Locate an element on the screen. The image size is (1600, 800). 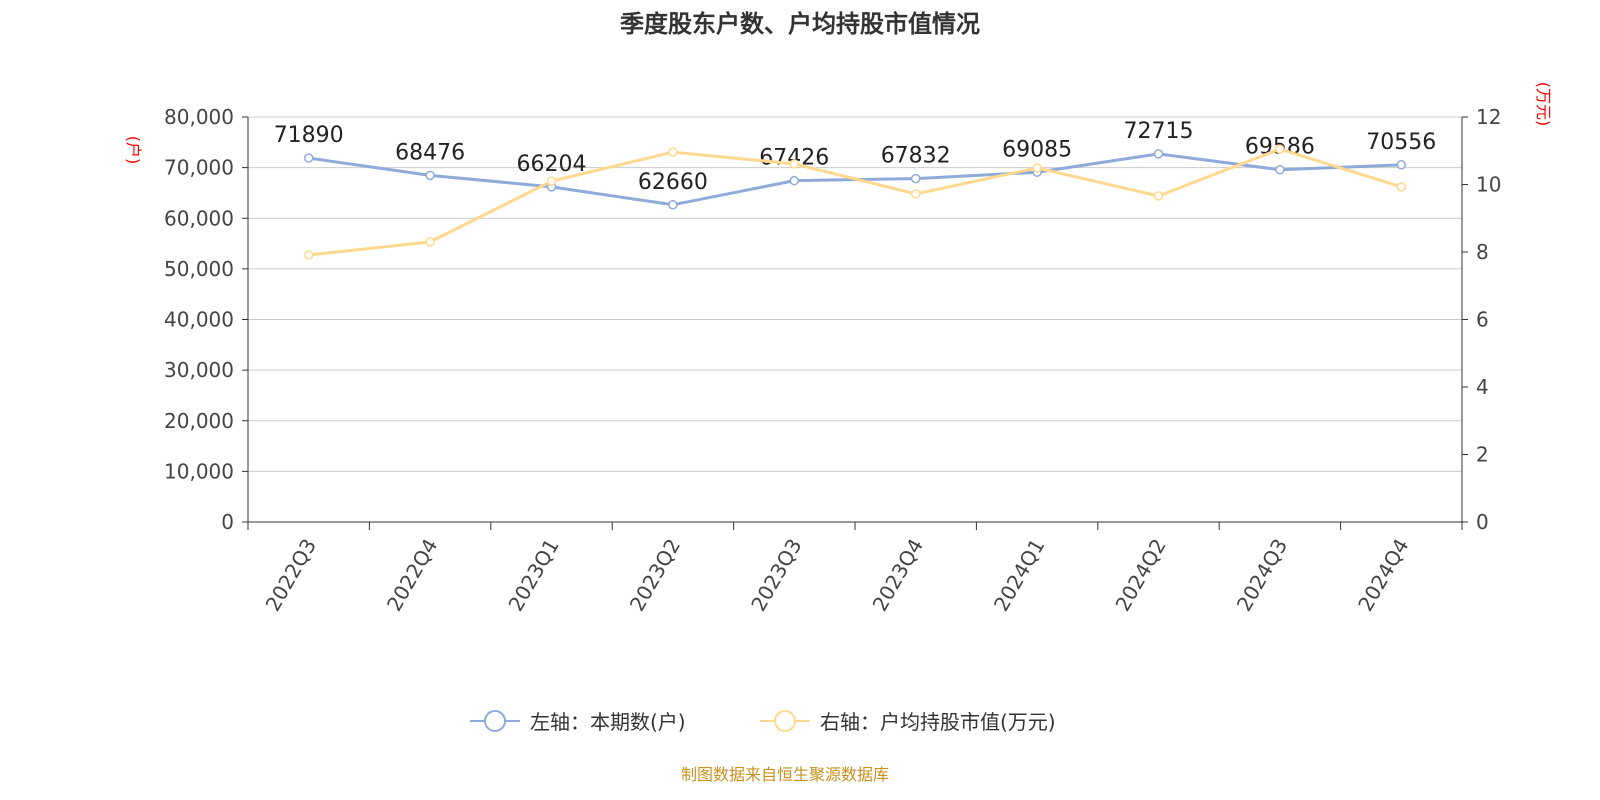
left-axis-label: (户) is located at coordinates (133, 150).